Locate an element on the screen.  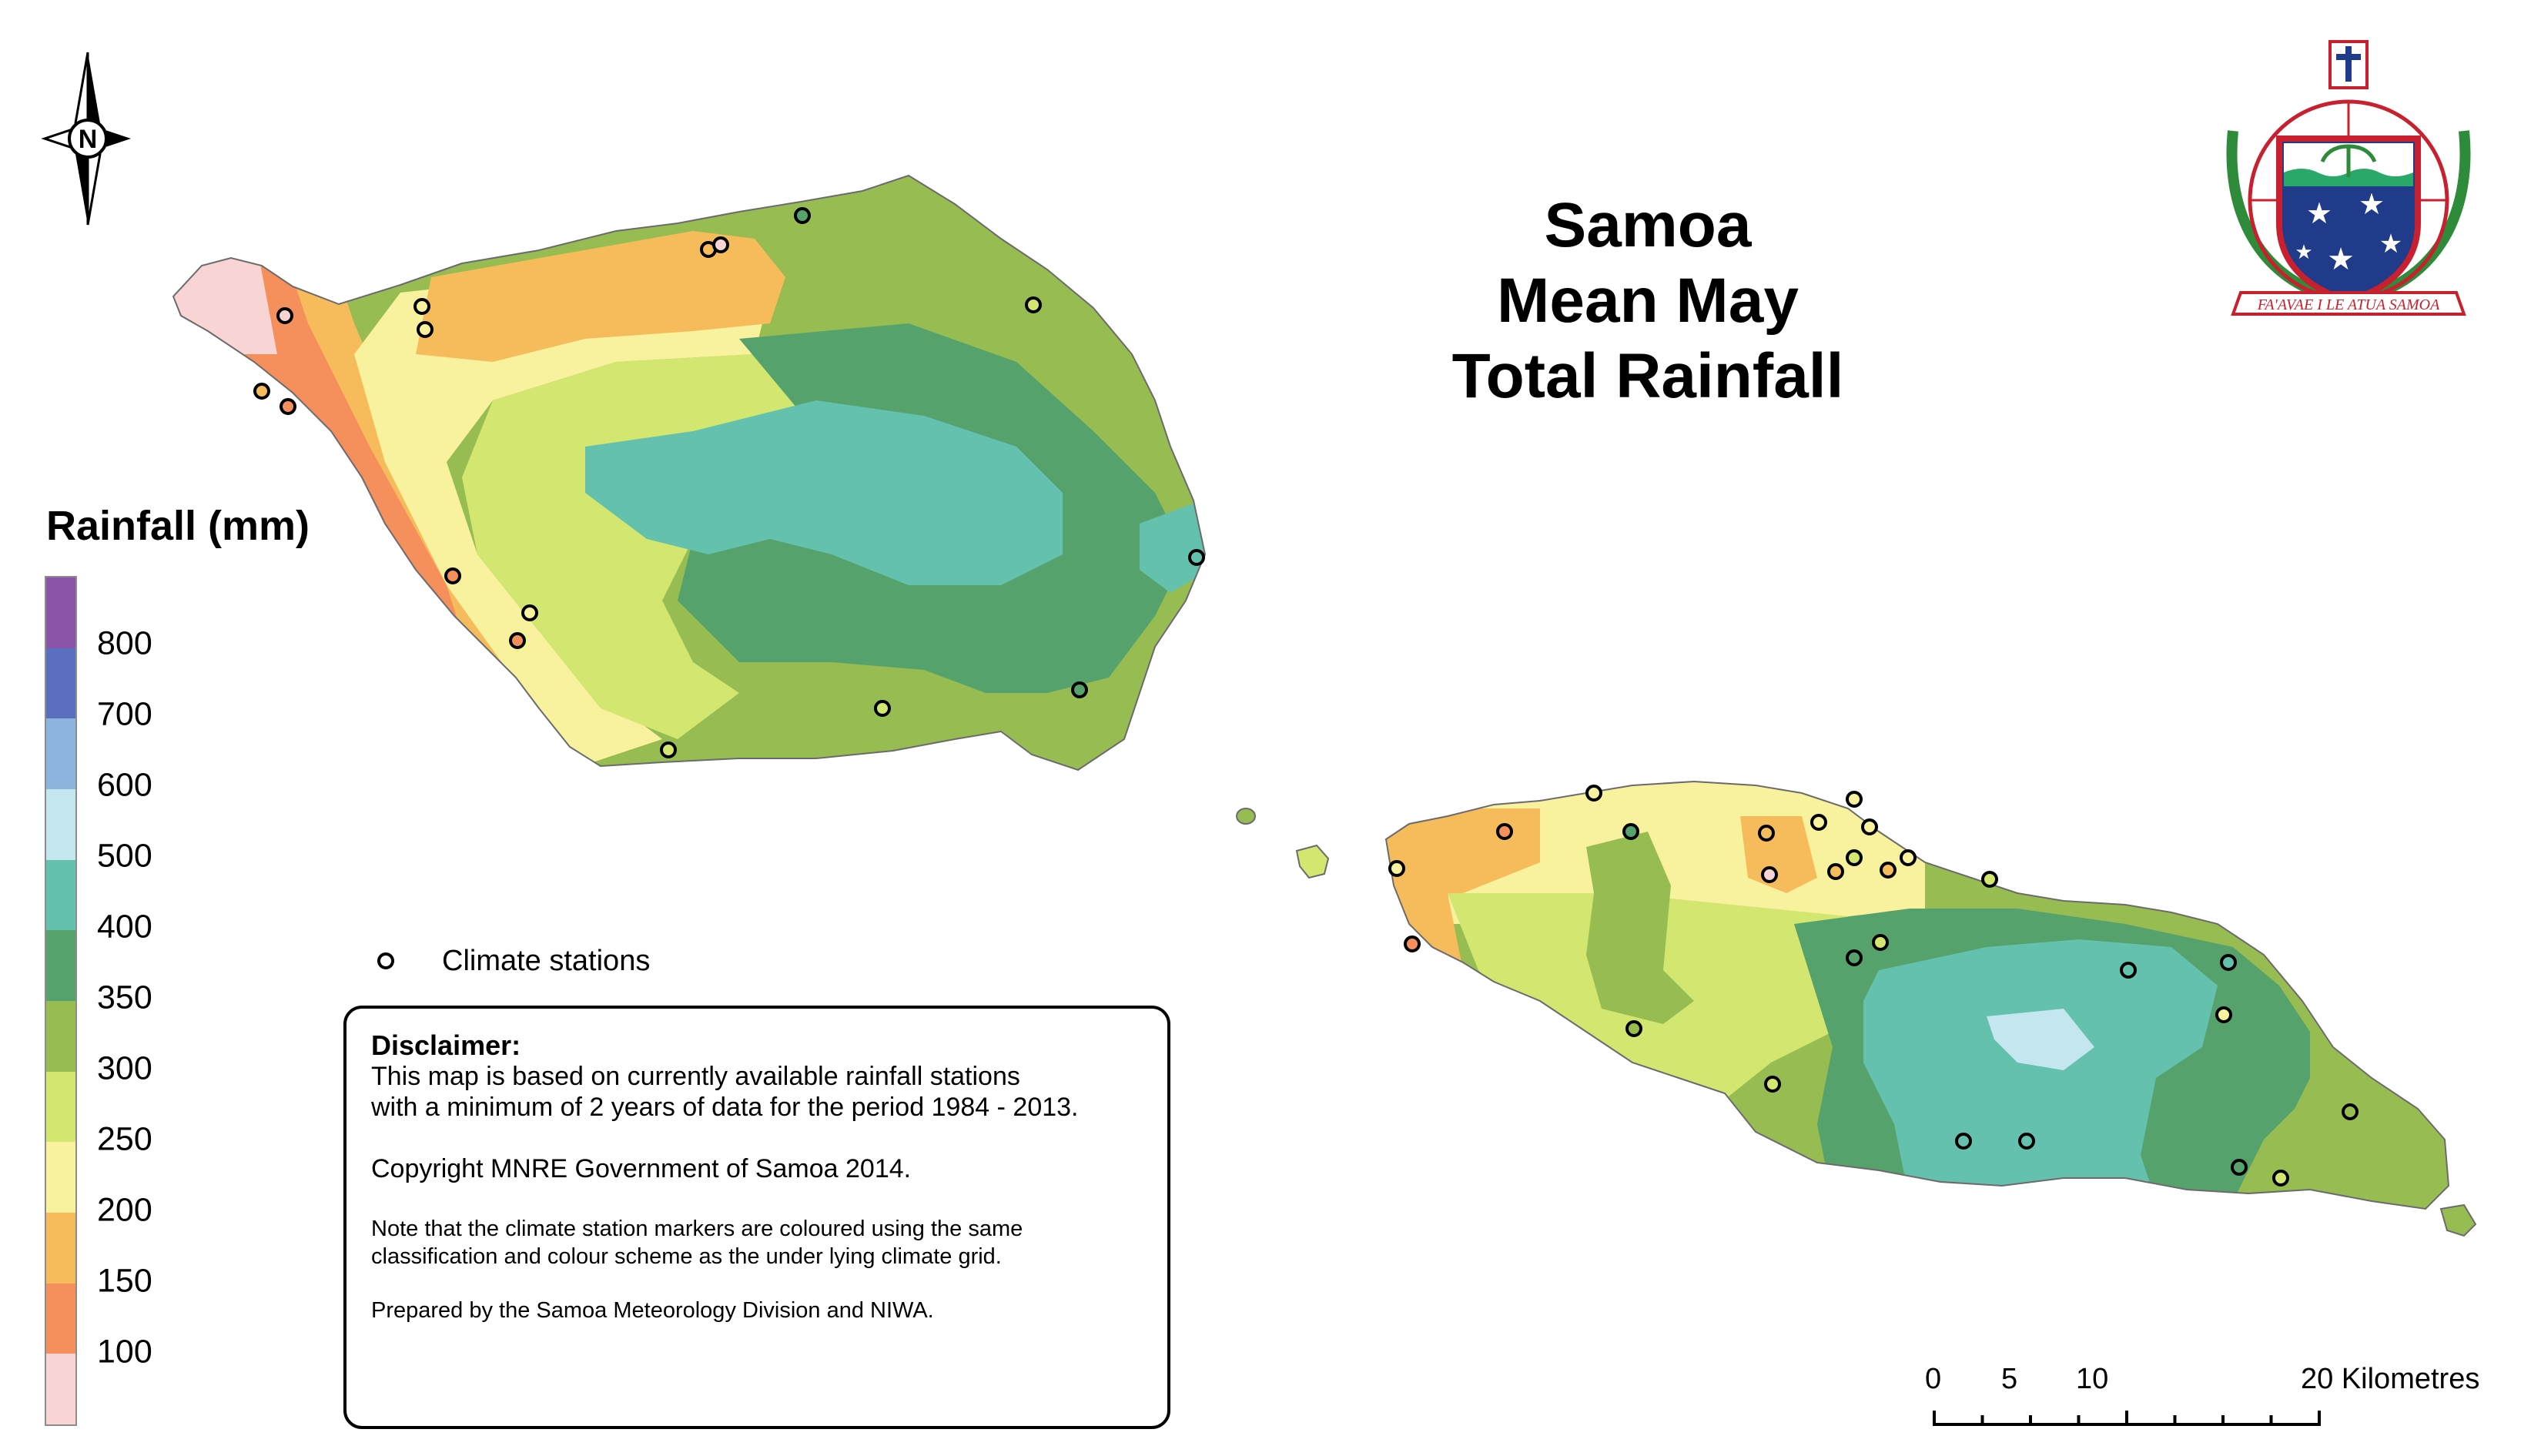
legend-label: 200 is located at coordinates (125, 1210).